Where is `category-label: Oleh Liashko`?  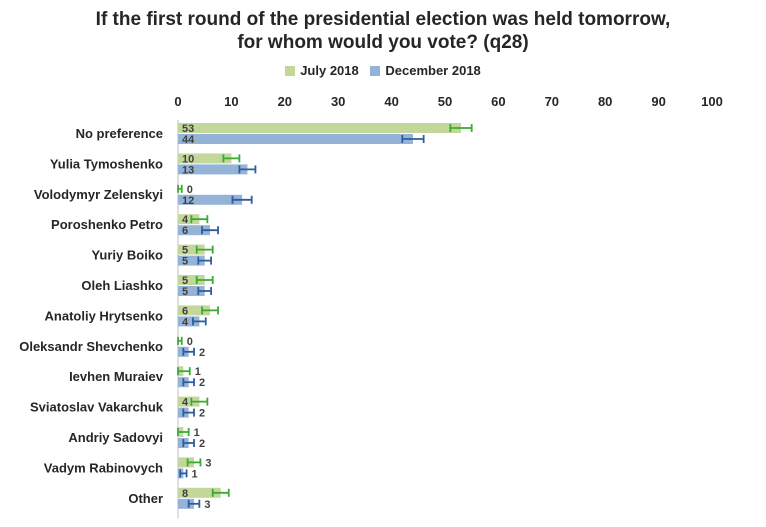
category-label: Oleh Liashko is located at coordinates (122, 285).